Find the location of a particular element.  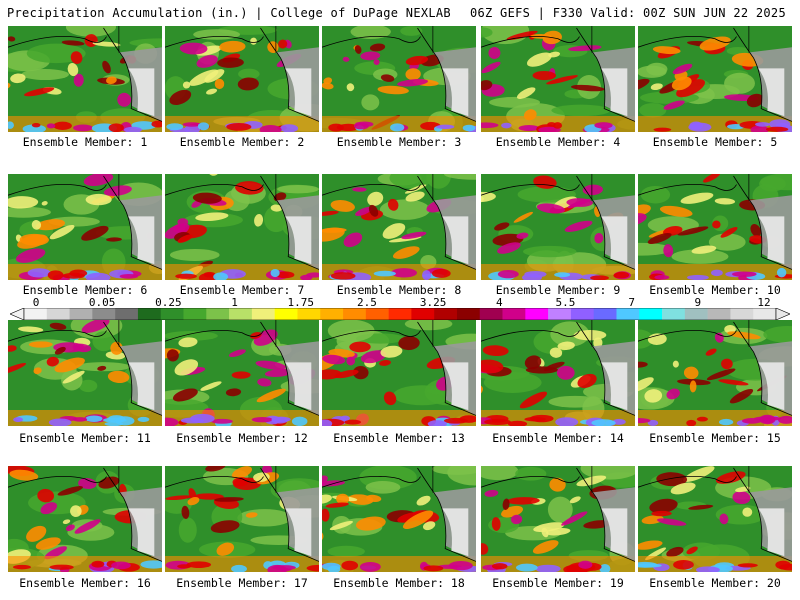

colorbar-tick-label: 1.75 is located at coordinates (300, 302).